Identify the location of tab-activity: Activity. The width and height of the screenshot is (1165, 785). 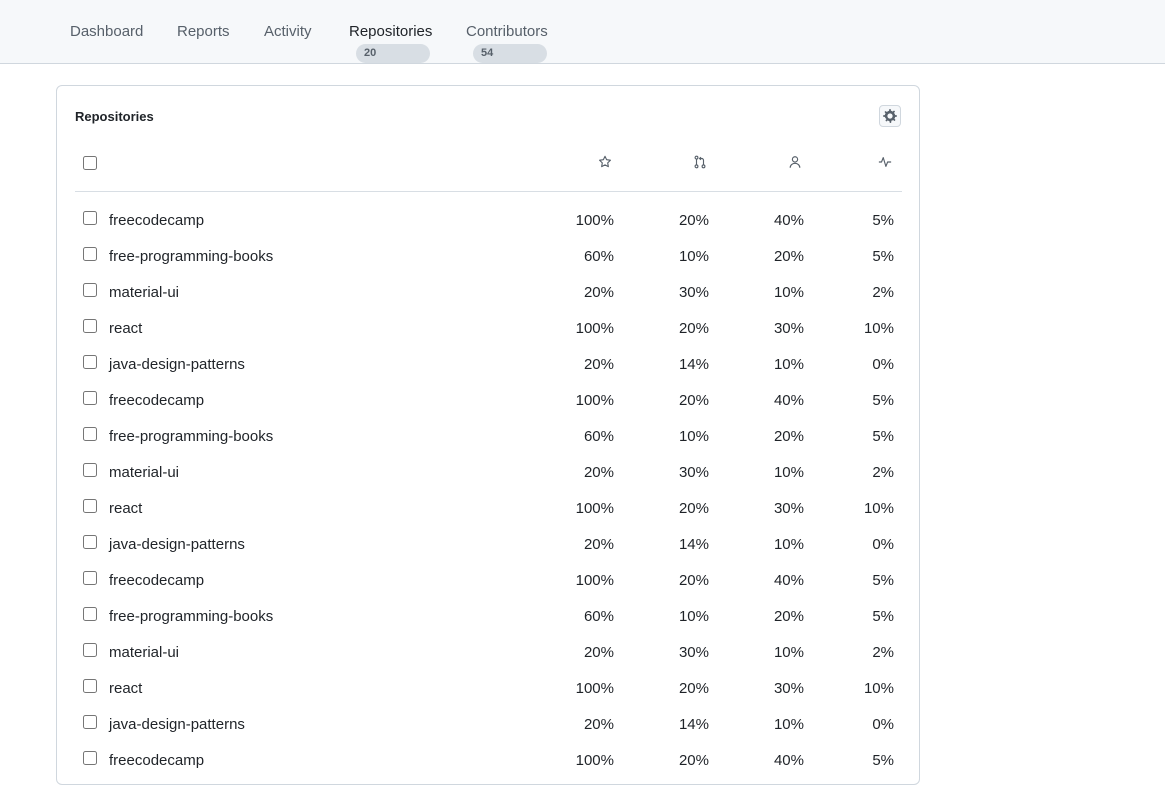
(288, 31).